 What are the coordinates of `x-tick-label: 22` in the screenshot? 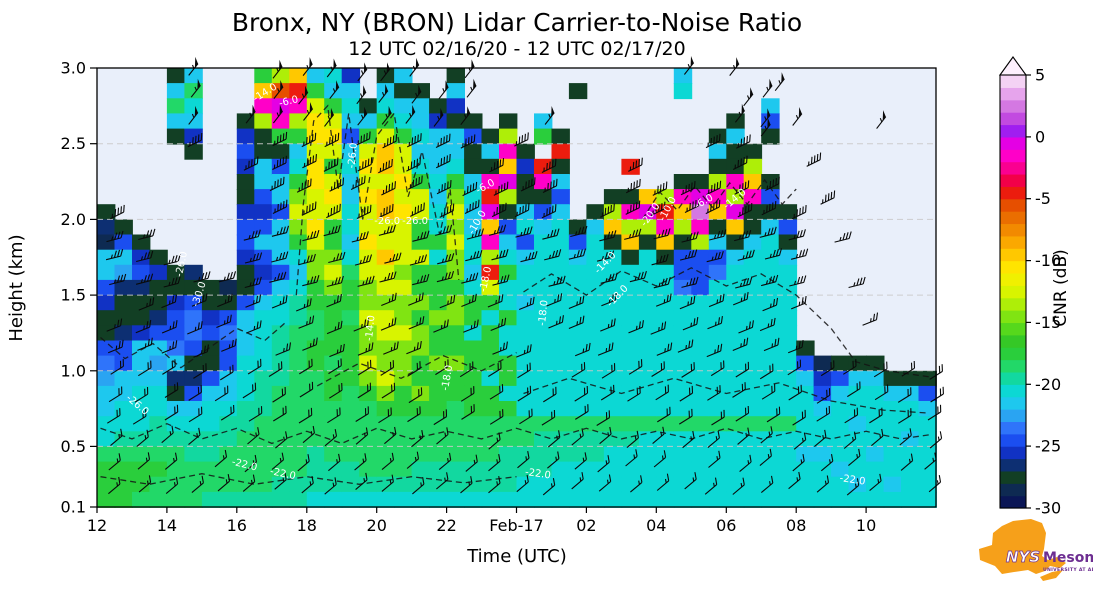 It's located at (446, 525).